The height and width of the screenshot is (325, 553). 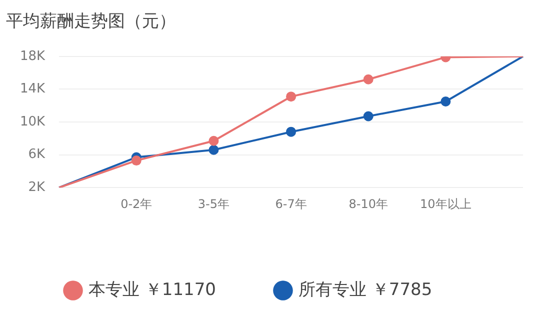 What do you see at coordinates (365, 290) in the screenshot?
I see `legend-label: 所有专业 ￥7785` at bounding box center [365, 290].